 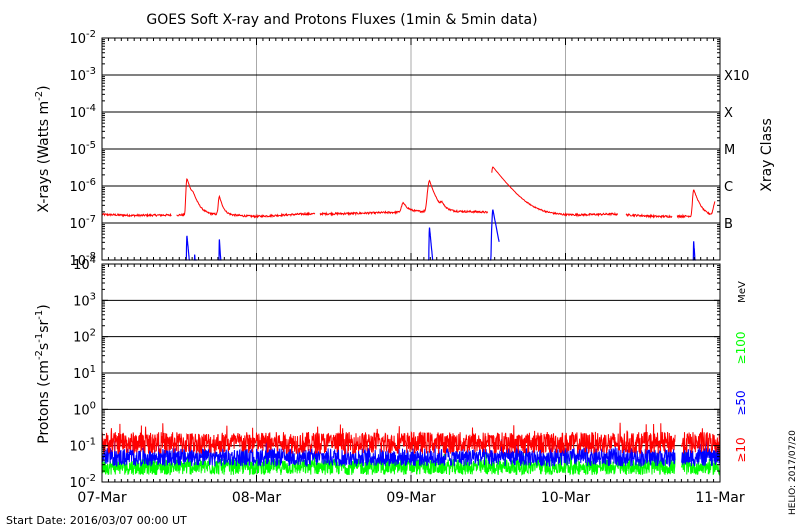 What do you see at coordinates (44, 346) in the screenshot?
I see `proton-ylabel-mid: s` at bounding box center [44, 346].